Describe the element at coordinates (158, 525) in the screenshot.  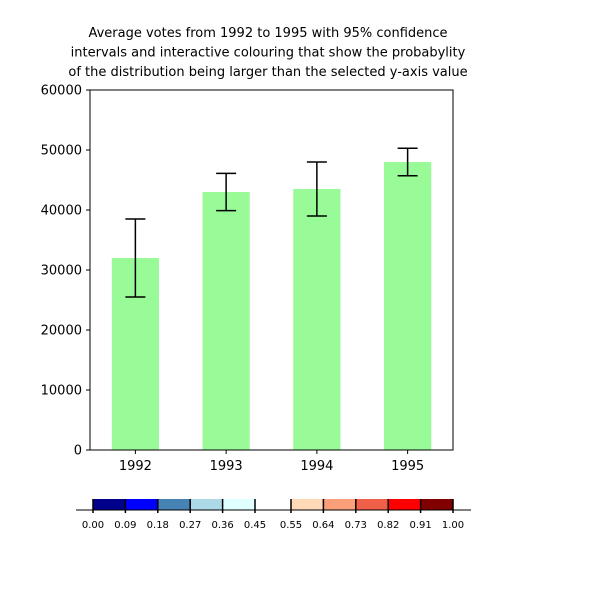
I see `colorbar-tick-label-2: 0.18` at that location.